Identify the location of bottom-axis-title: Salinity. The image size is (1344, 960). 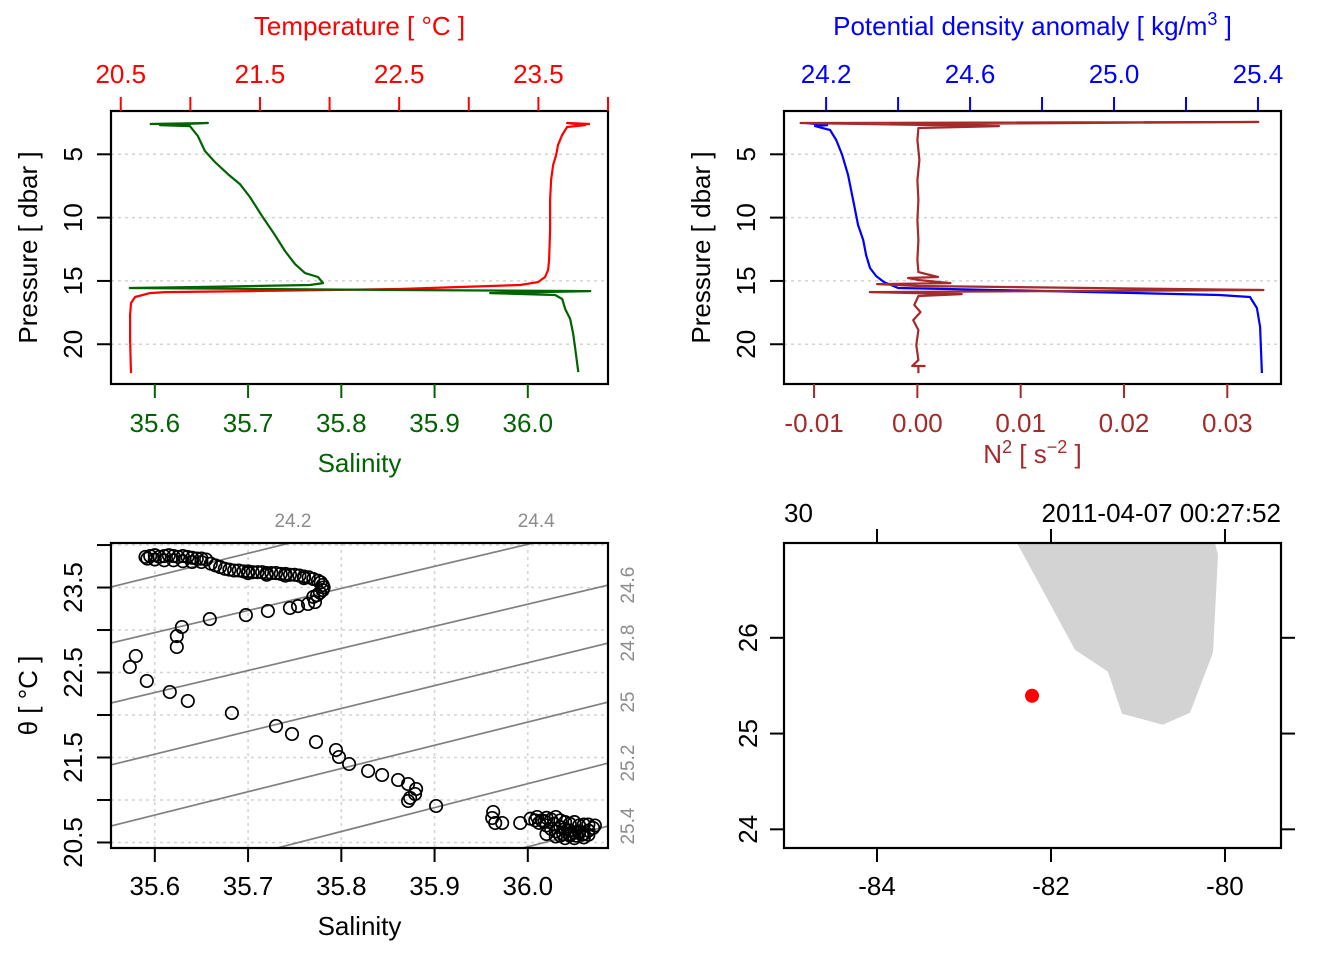
(360, 926).